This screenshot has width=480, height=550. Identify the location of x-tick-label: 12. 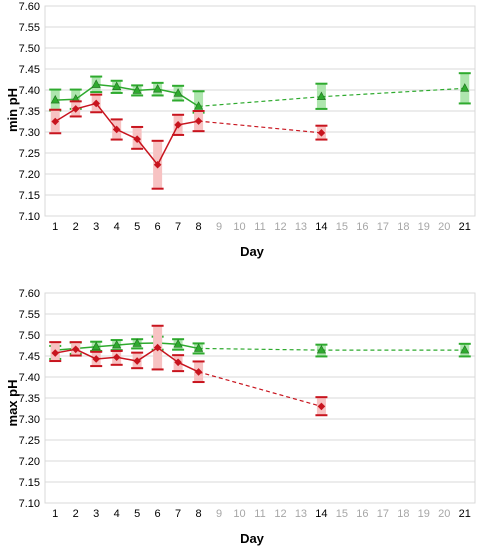
(280, 514).